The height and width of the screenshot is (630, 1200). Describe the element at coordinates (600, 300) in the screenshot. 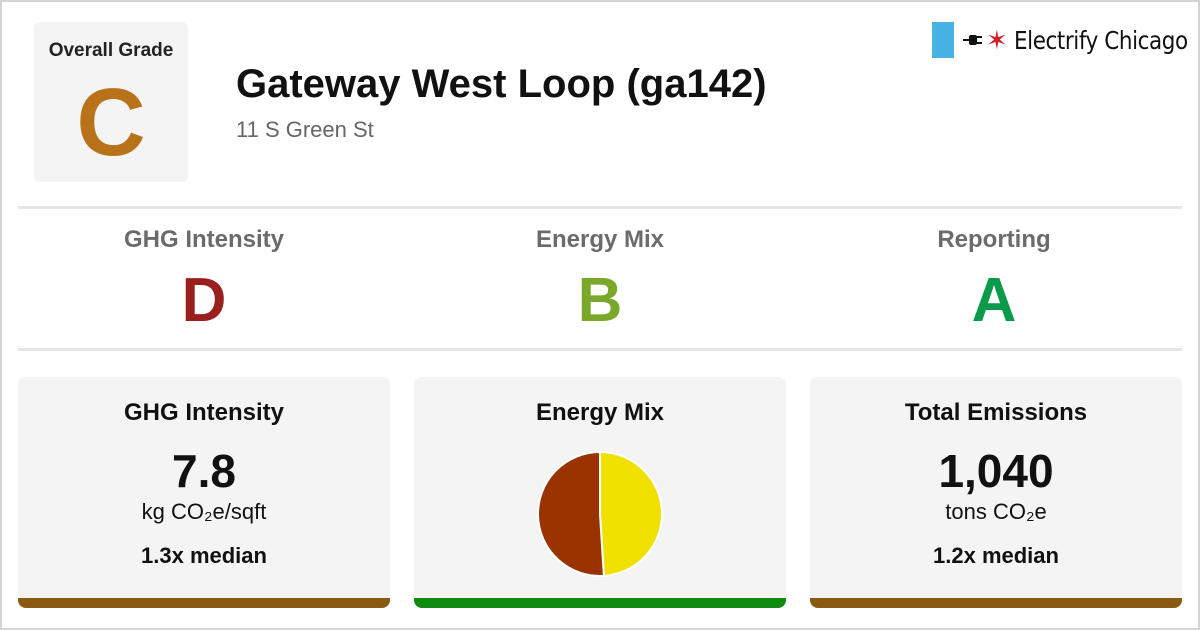

I see `subgrade-letter: B` at that location.